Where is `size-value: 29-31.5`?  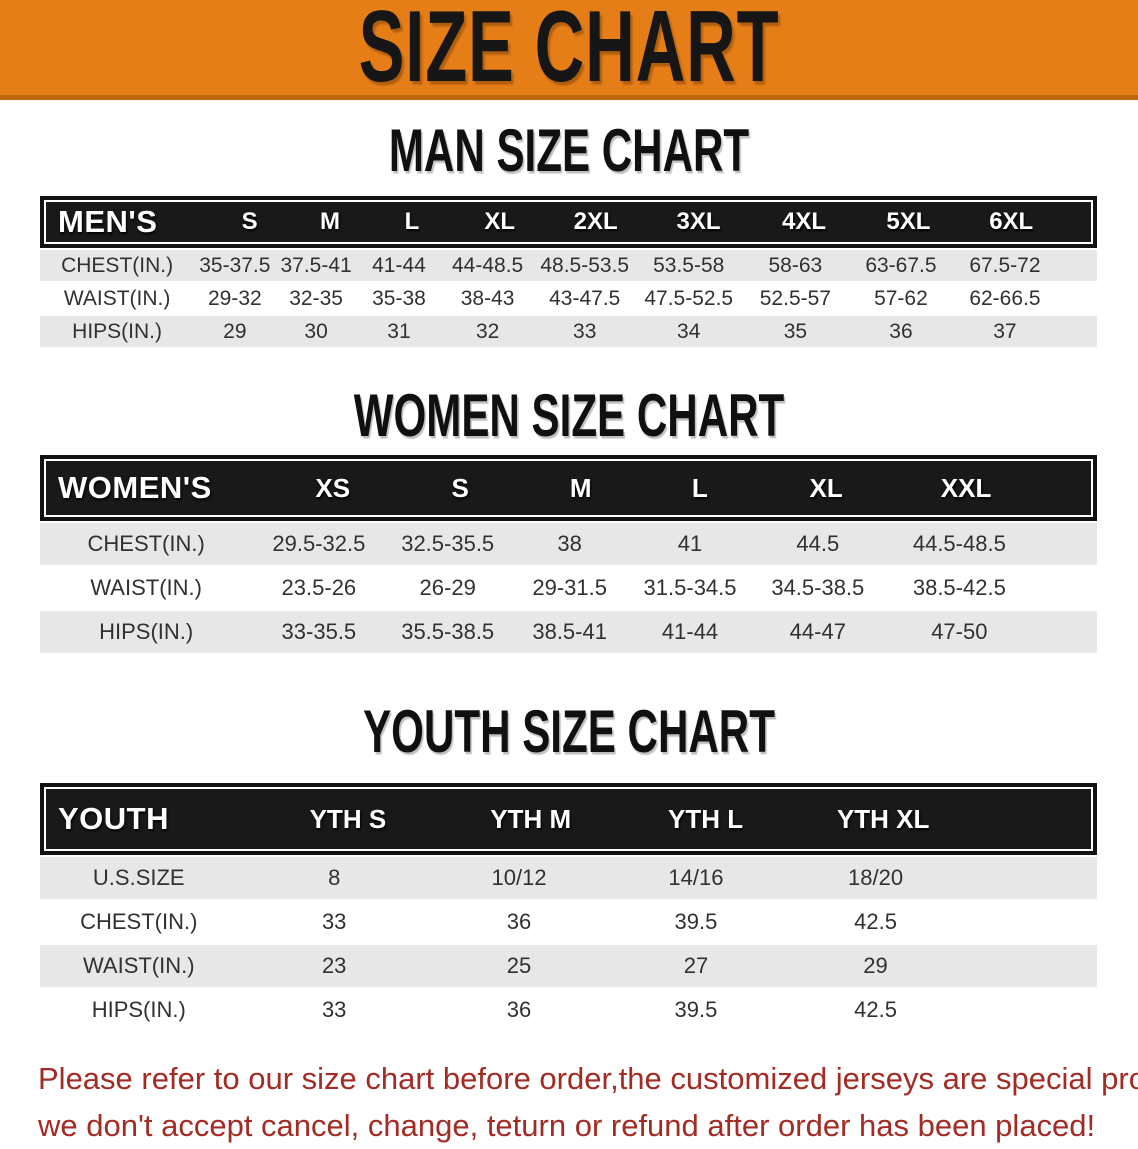 size-value: 29-31.5 is located at coordinates (570, 588).